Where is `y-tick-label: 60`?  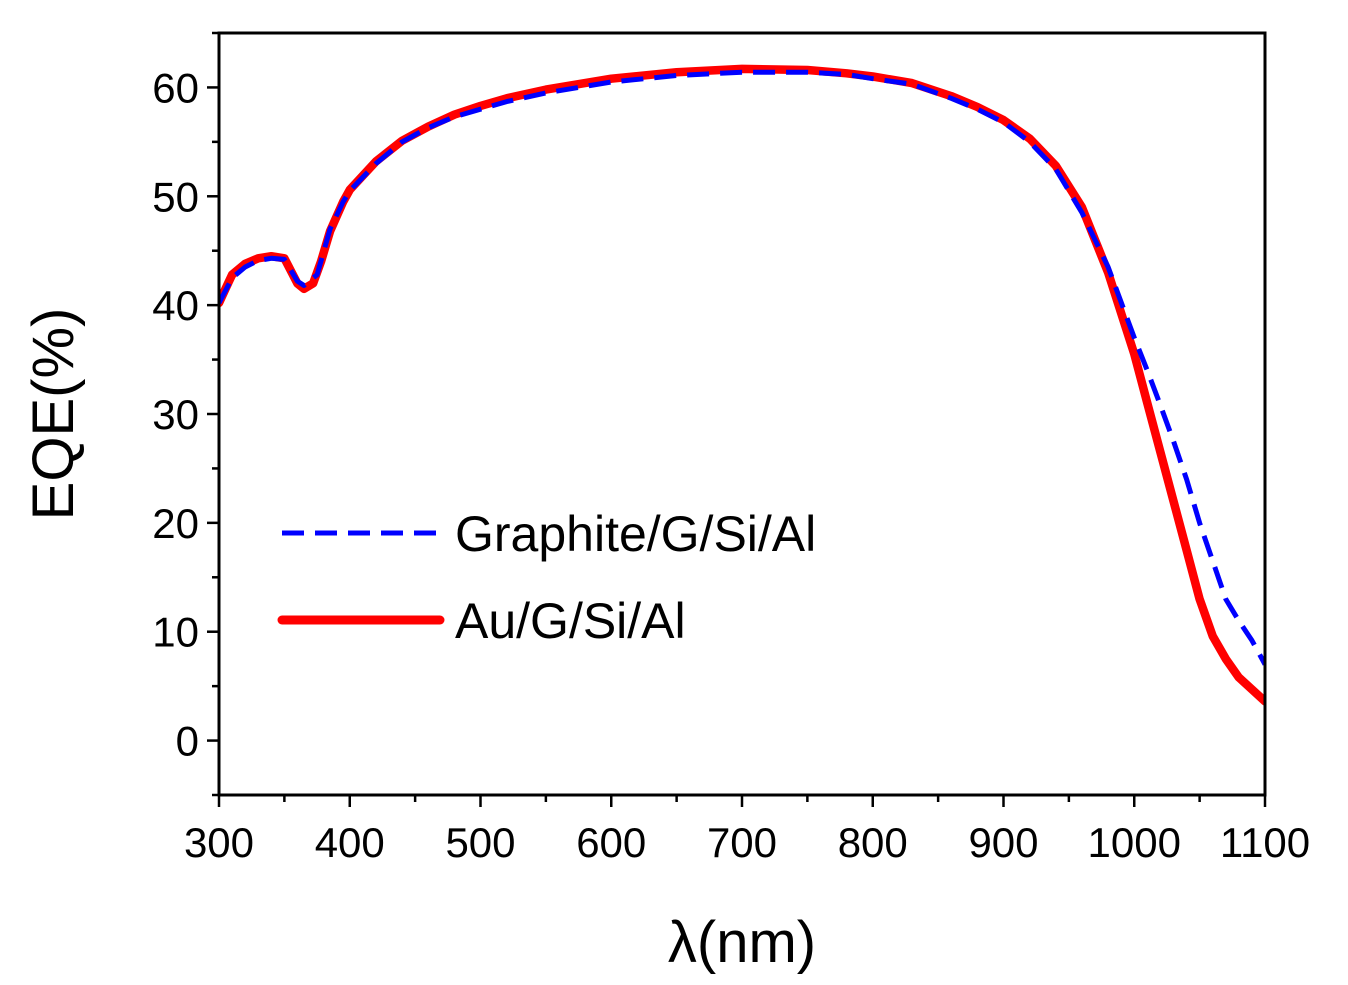 y-tick-label: 60 is located at coordinates (175, 87).